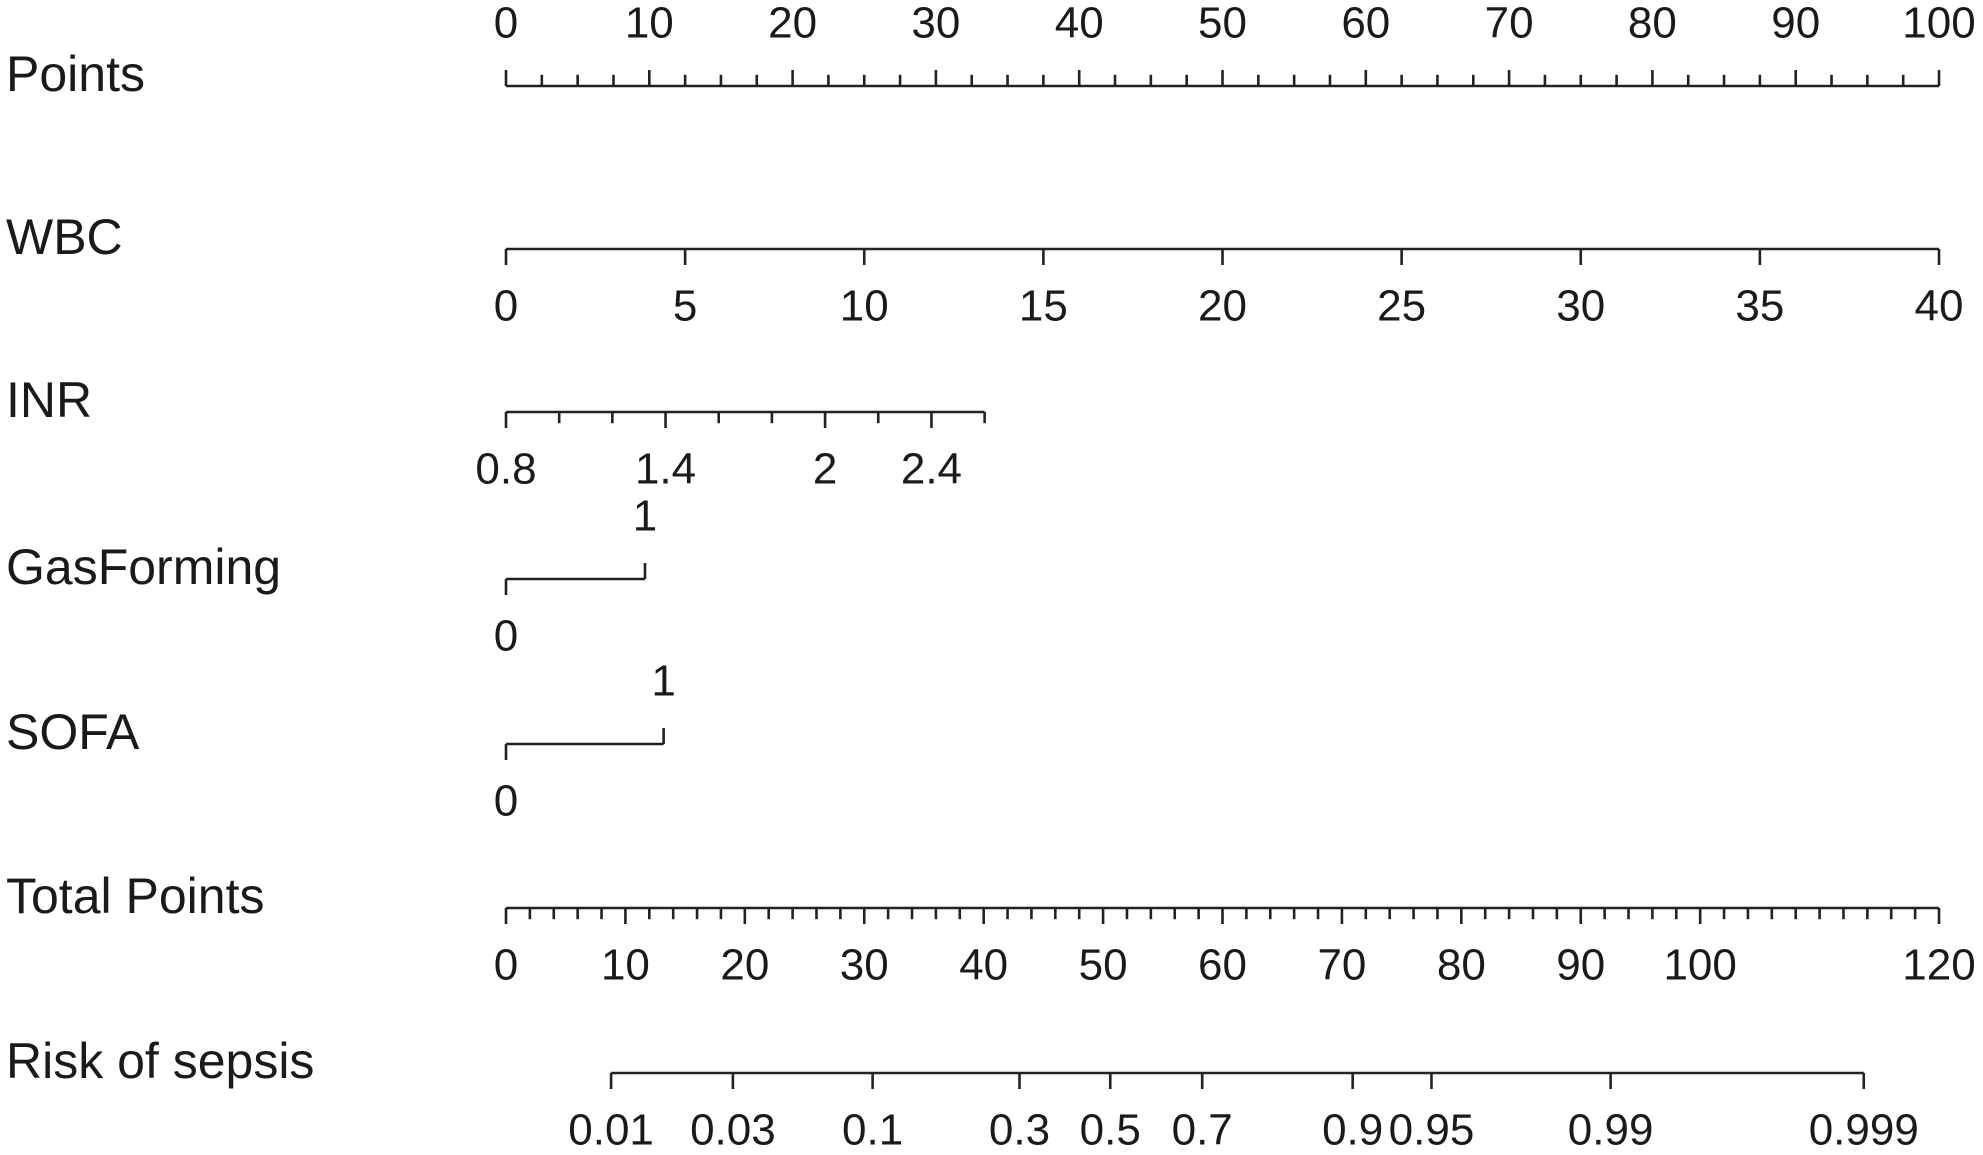  What do you see at coordinates (49, 400) in the screenshot?
I see `row-label: INR` at bounding box center [49, 400].